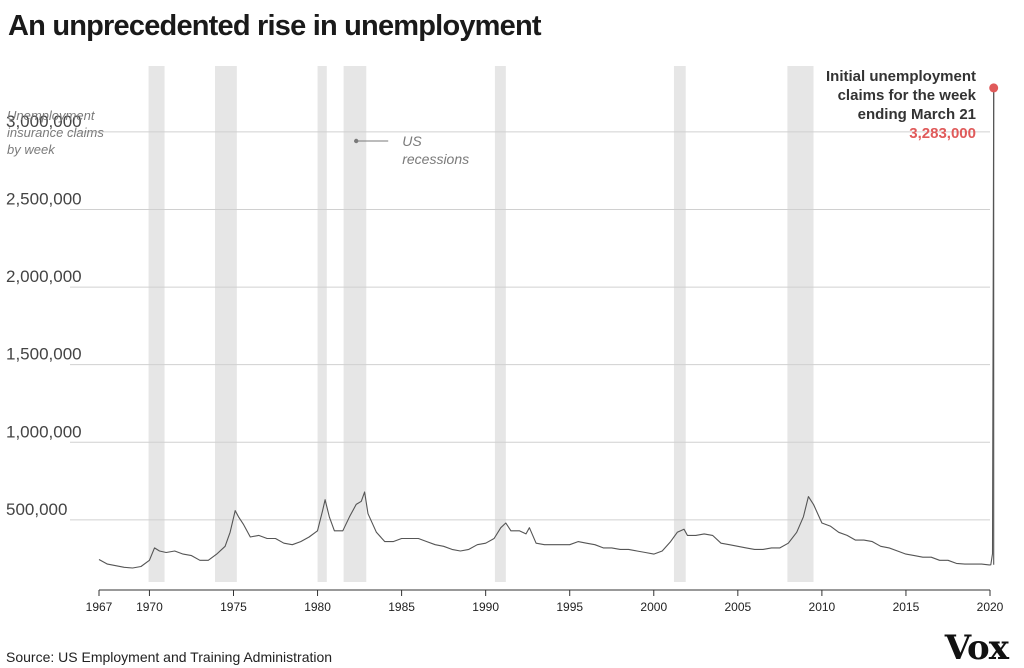  I want to click on x-tick-label: 2010, so click(822, 607).